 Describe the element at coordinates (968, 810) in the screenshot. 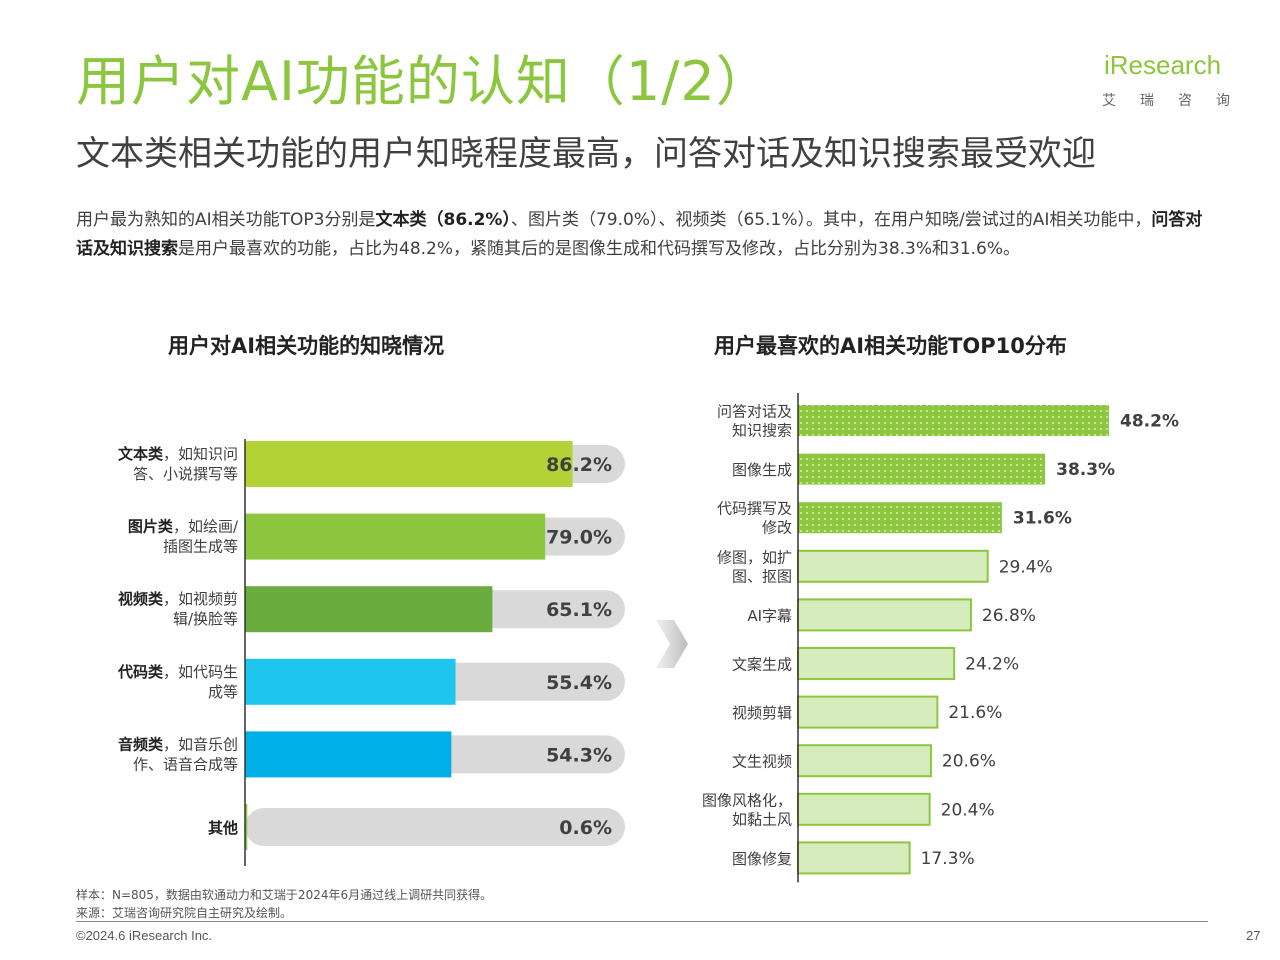

I see `value-label: 20.4%` at that location.